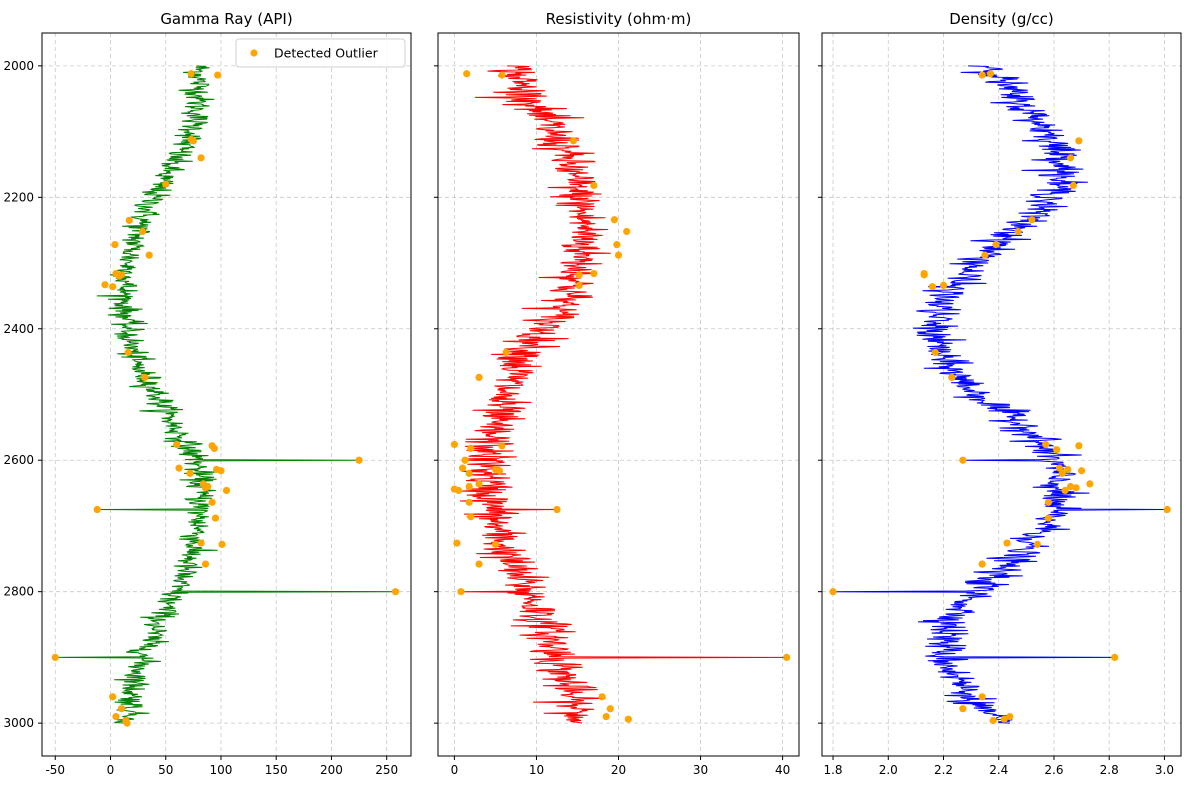 The image size is (1189, 790). Describe the element at coordinates (18, 66) in the screenshot. I see `y-tick-label: 2000` at that location.